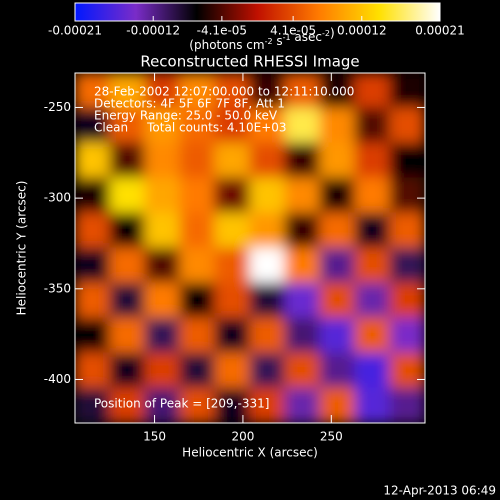 This screenshot has height=500, width=500. Describe the element at coordinates (362, 31) in the screenshot. I see `colorbar-tick-label: 0.00012` at that location.